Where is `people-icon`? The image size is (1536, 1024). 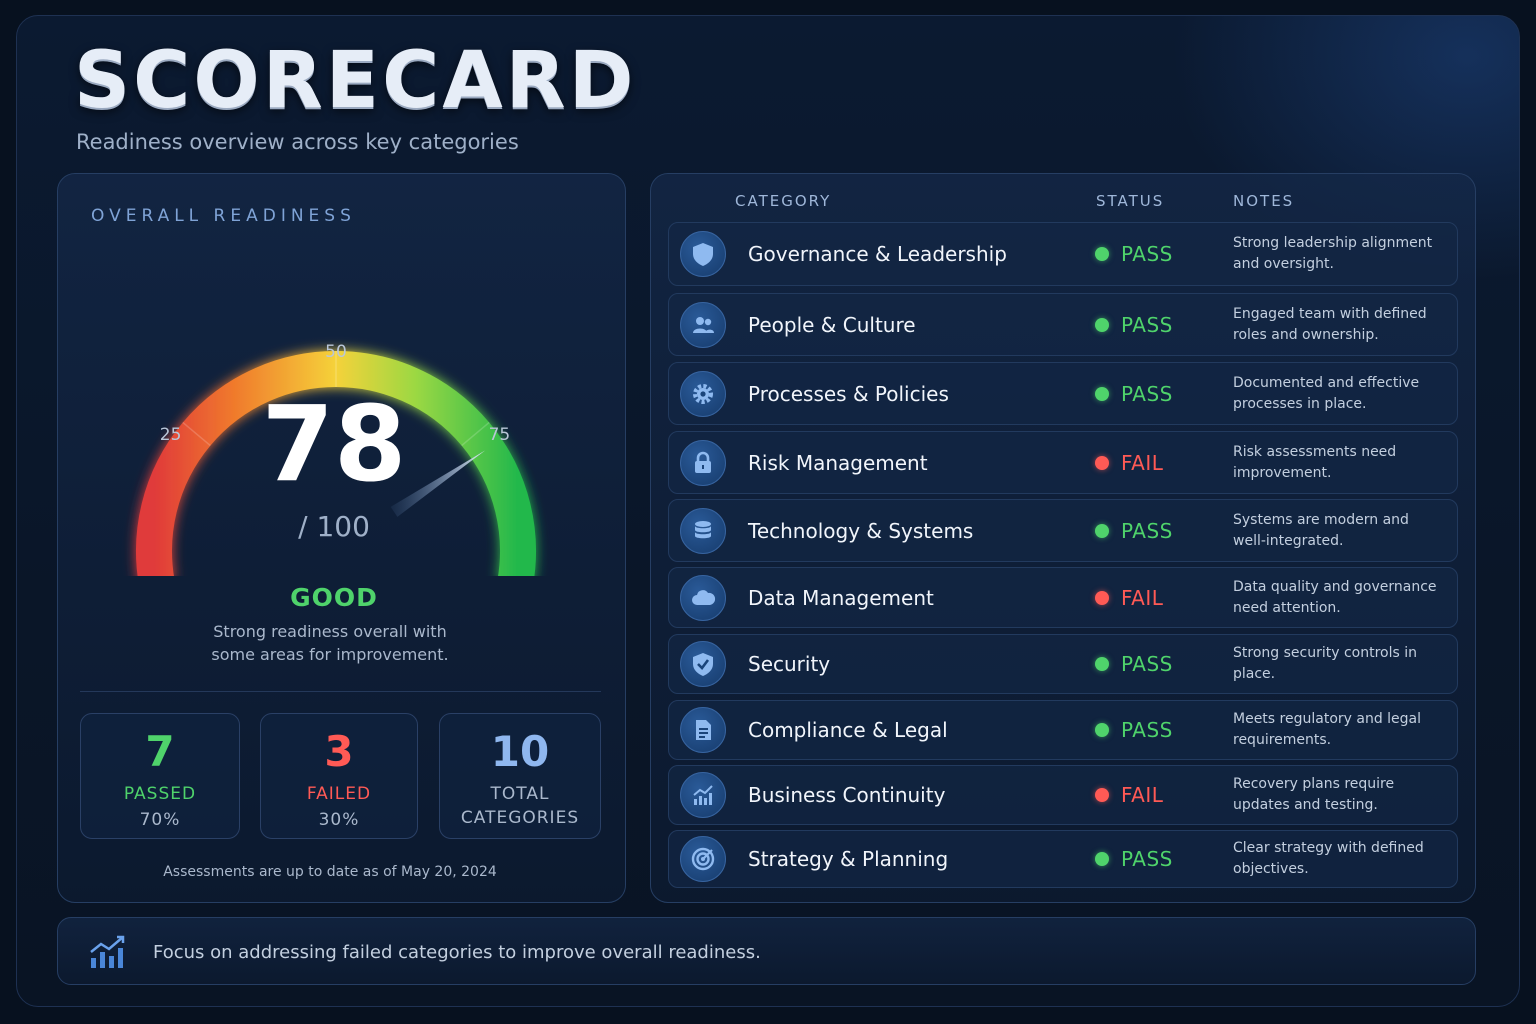
people-icon is located at coordinates (703, 324).